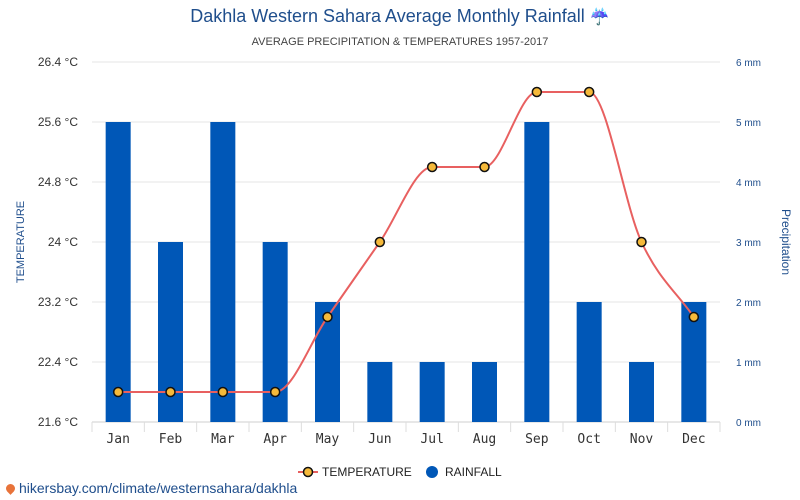 The width and height of the screenshot is (800, 500). Describe the element at coordinates (537, 272) in the screenshot. I see `rainfall-bar-sep` at that location.